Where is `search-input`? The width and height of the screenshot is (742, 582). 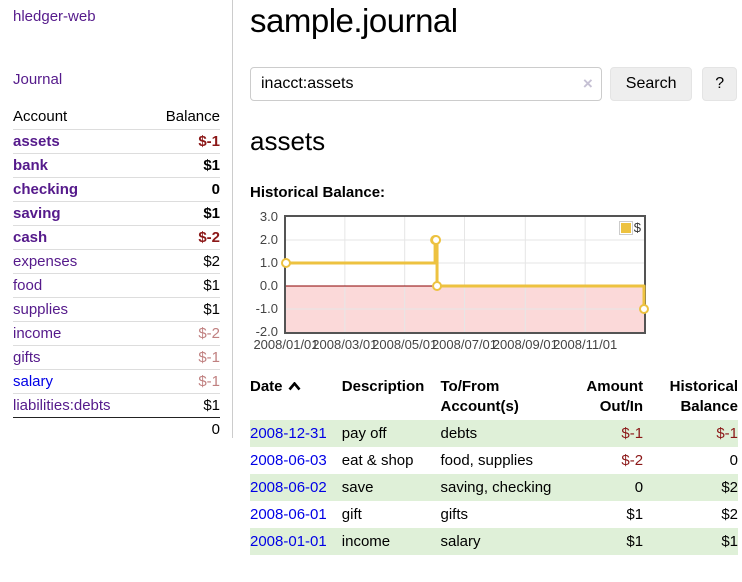
search-input is located at coordinates (426, 84).